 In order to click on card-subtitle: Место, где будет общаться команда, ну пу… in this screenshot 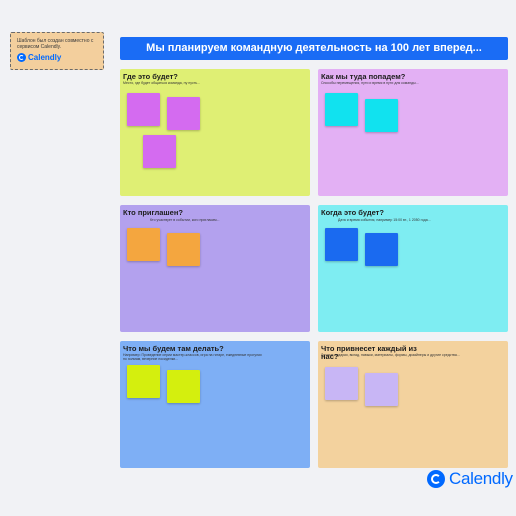, I will do `click(162, 83)`.